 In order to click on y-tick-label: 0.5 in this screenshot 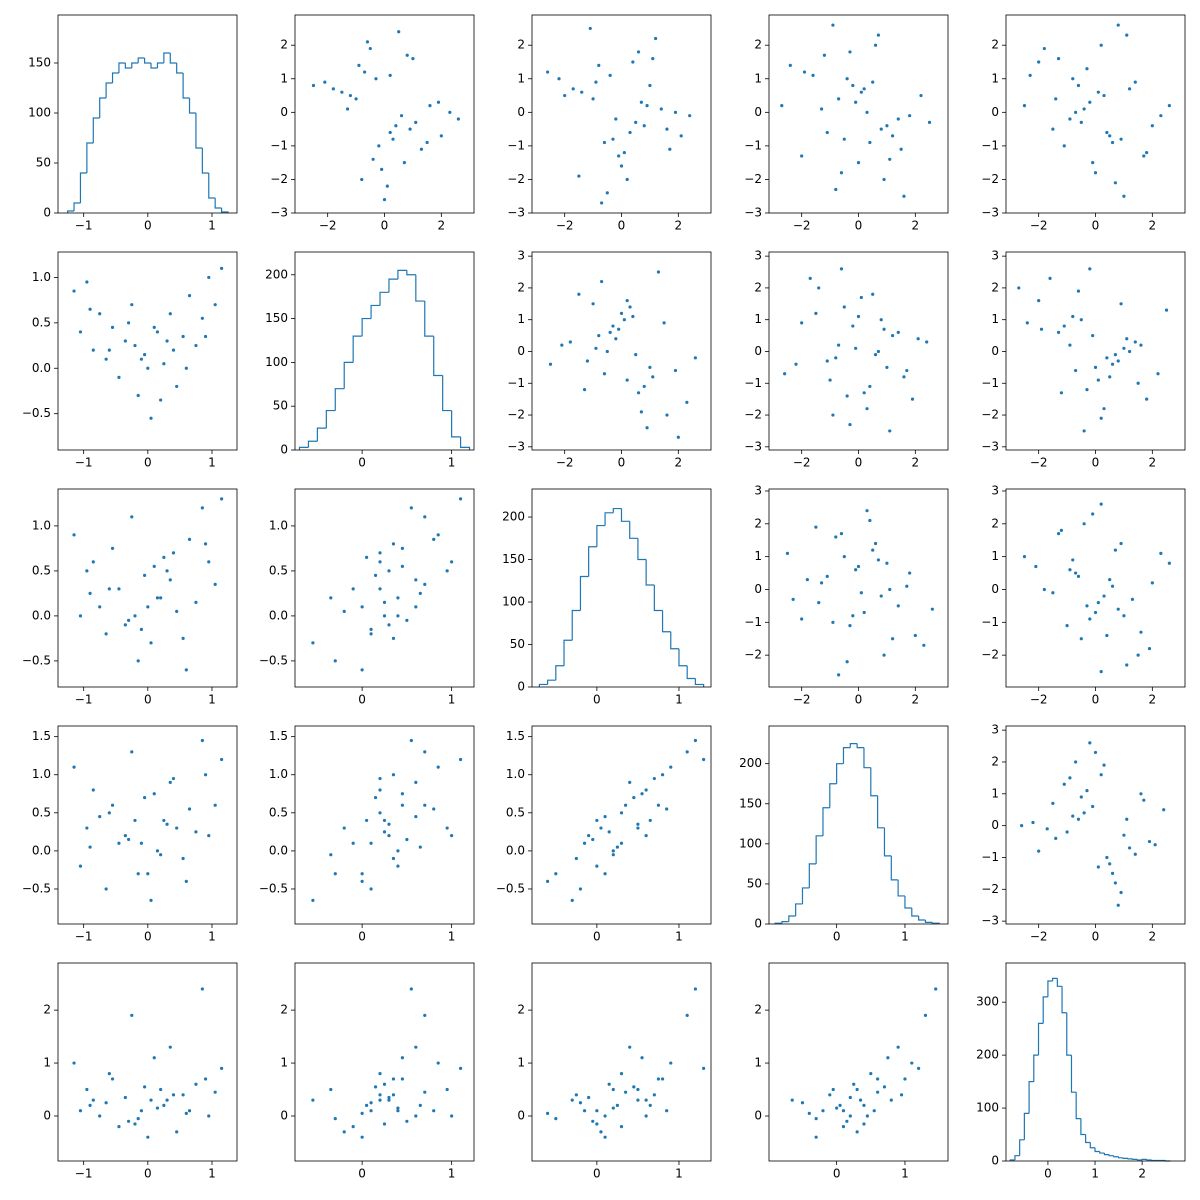, I will do `click(278, 812)`.